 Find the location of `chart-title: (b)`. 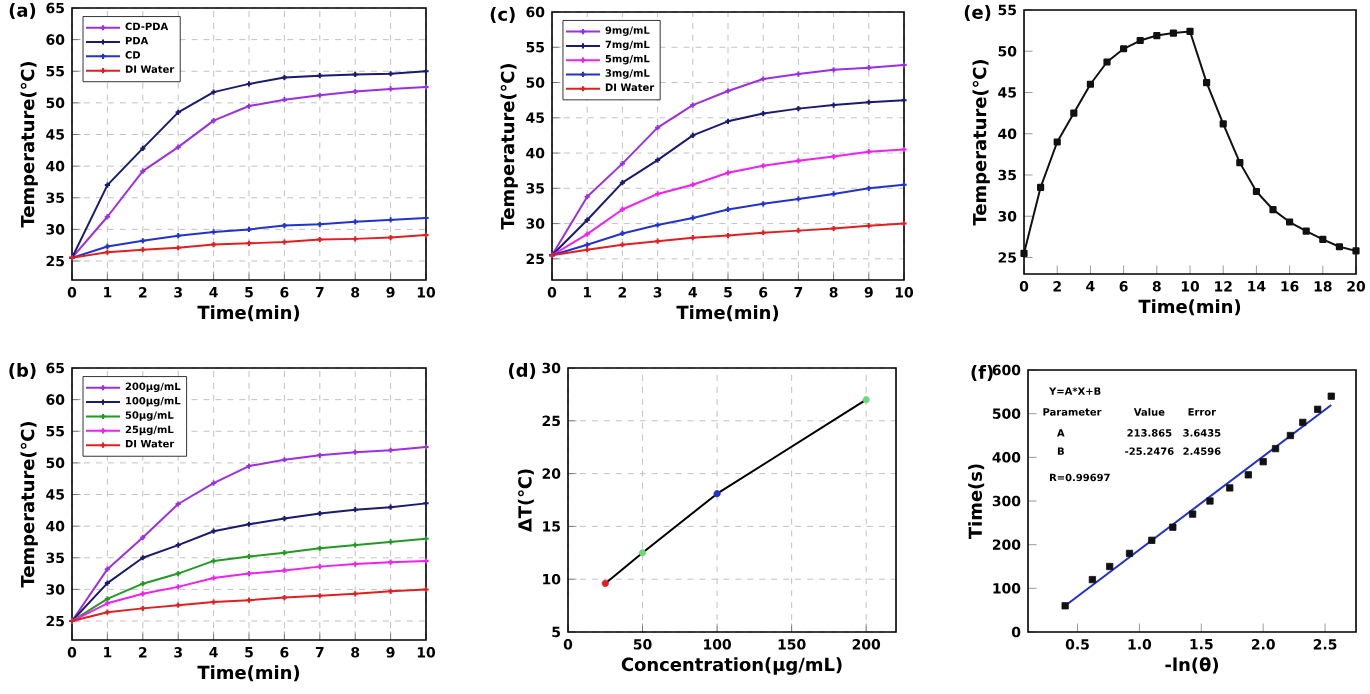

chart-title: (b) is located at coordinates (22, 371).